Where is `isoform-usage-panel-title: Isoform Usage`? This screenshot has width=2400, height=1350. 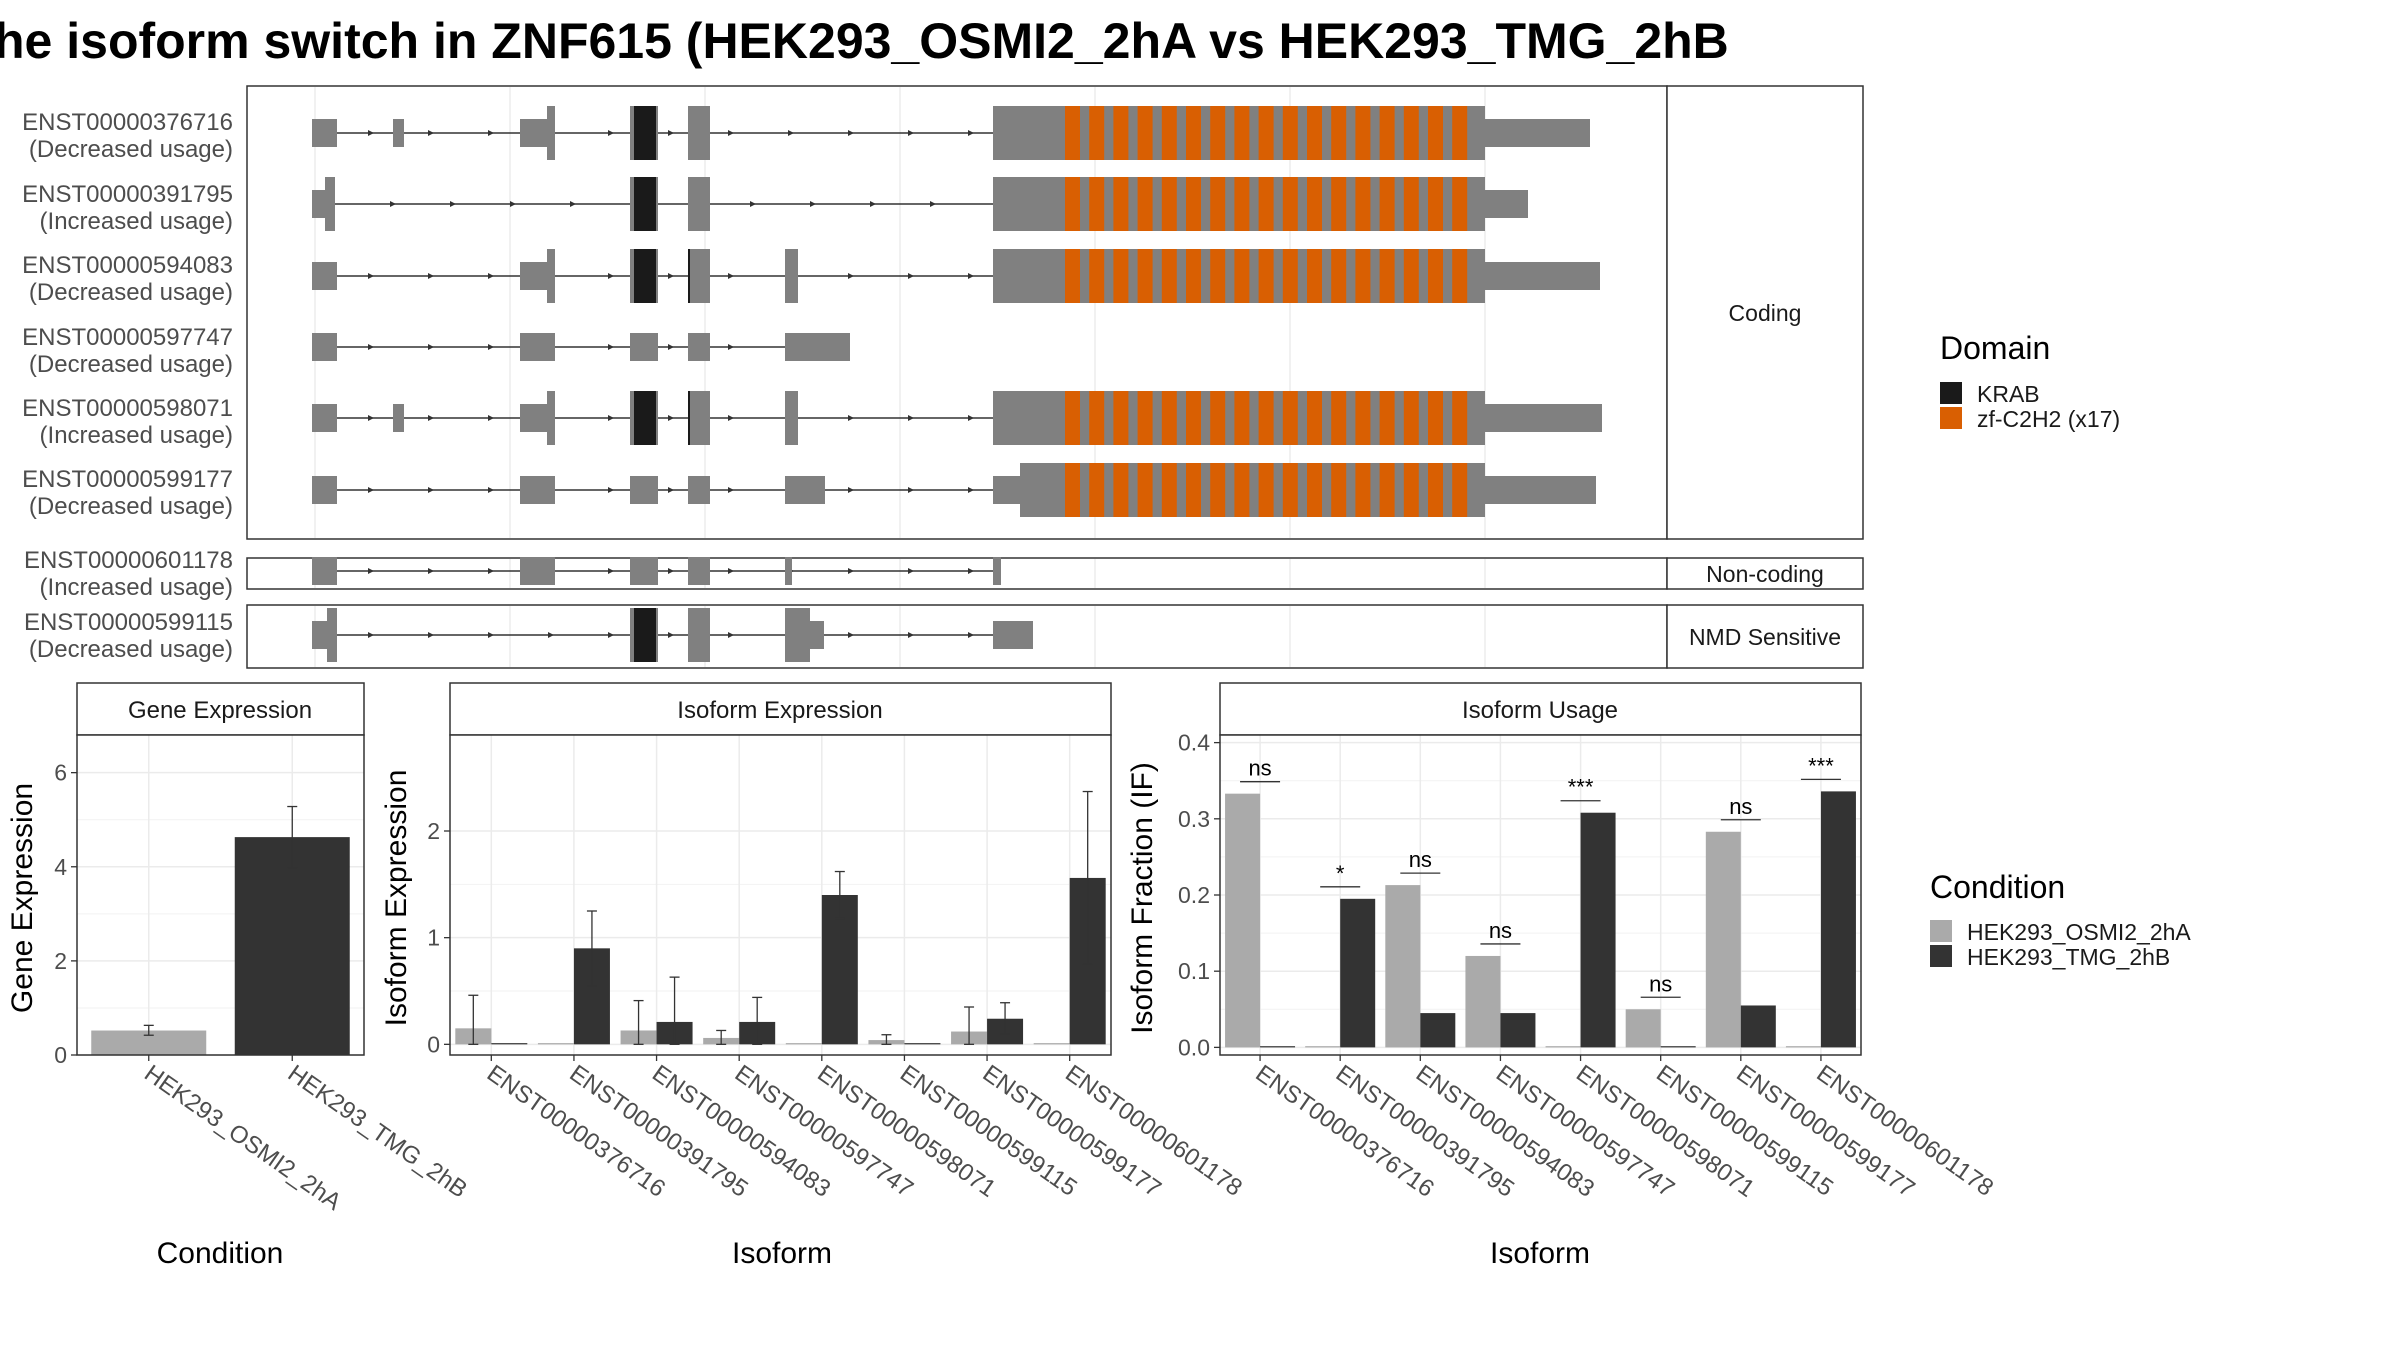 isoform-usage-panel-title: Isoform Usage is located at coordinates (1540, 710).